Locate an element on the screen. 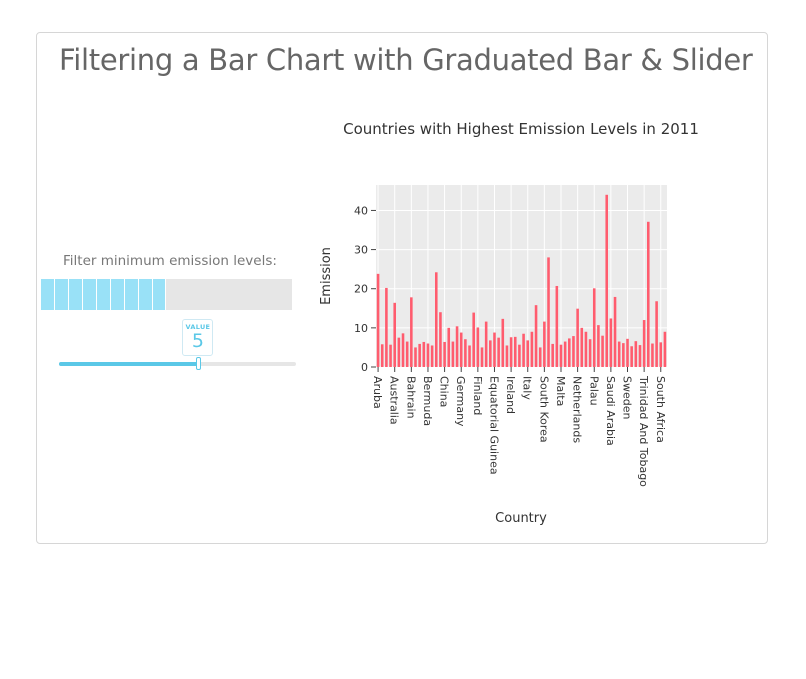  x-tick-label: Sweden is located at coordinates (627, 397).